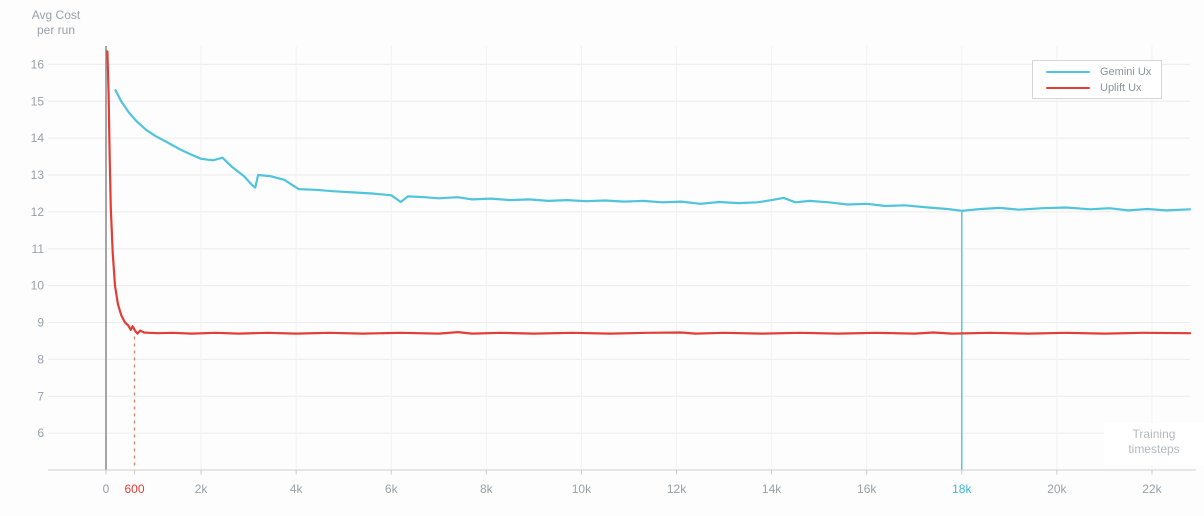  What do you see at coordinates (772, 489) in the screenshot?
I see `x-tick-label: 14k` at bounding box center [772, 489].